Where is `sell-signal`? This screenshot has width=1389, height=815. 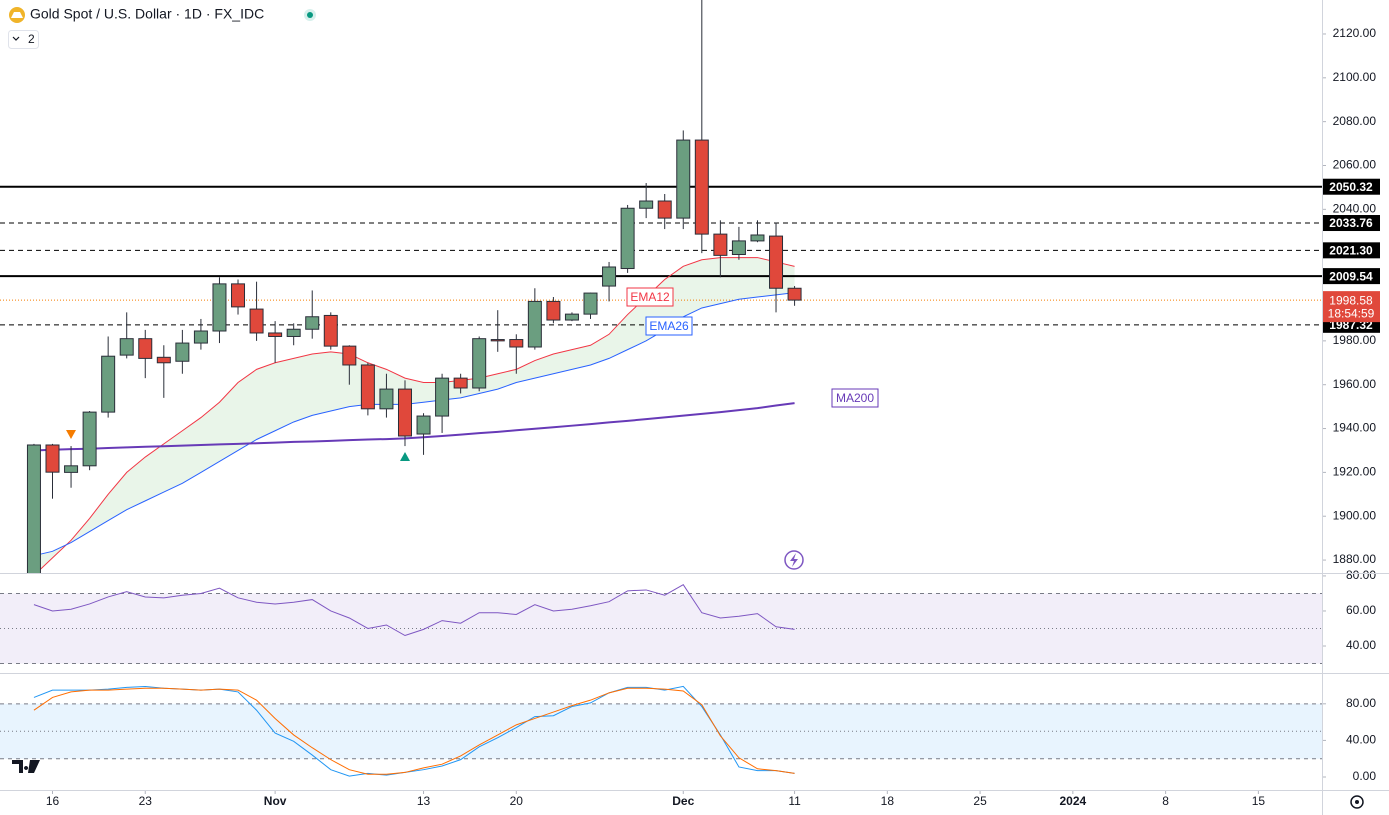 sell-signal is located at coordinates (71, 434).